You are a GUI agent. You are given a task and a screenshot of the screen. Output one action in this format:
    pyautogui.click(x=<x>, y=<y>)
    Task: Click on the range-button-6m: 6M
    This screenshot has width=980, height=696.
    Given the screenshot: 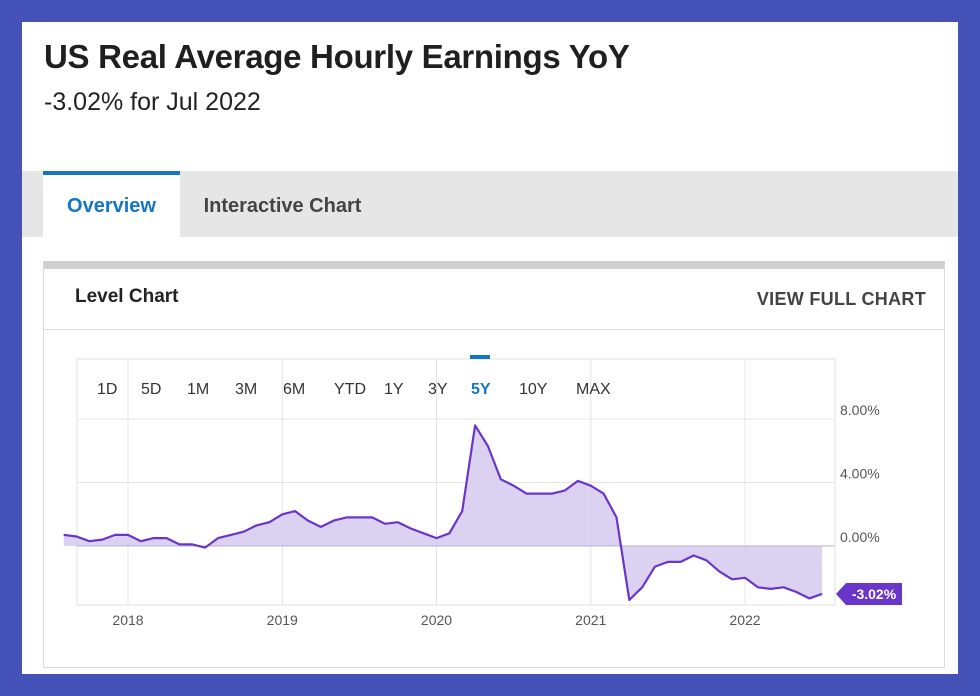 What is the action you would take?
    pyautogui.click(x=294, y=389)
    